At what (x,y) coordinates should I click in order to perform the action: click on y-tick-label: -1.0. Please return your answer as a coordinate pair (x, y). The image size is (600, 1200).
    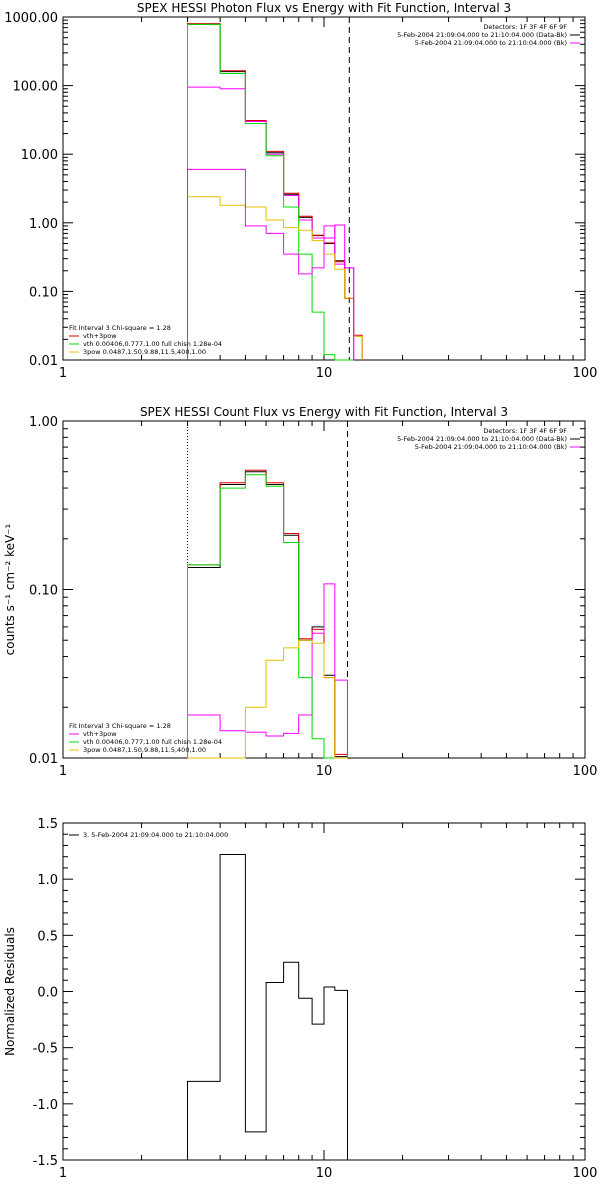
    Looking at the image, I should click on (45, 1105).